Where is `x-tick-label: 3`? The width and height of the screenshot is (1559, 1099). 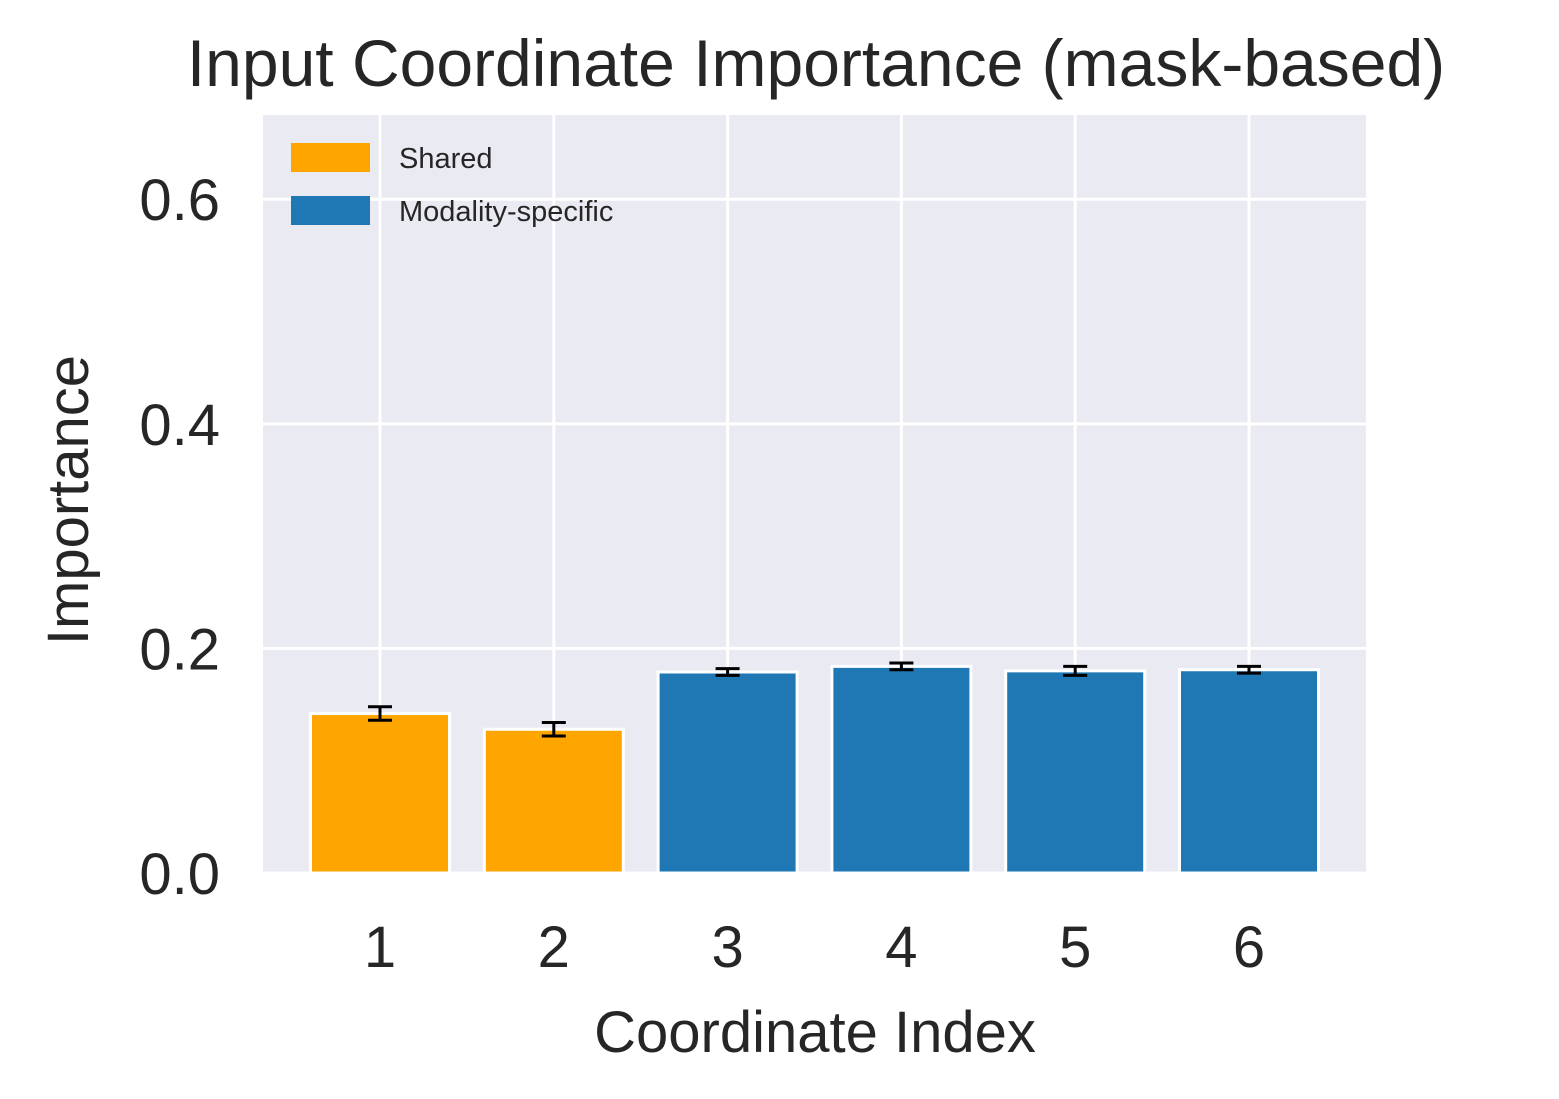
x-tick-label: 3 is located at coordinates (727, 947).